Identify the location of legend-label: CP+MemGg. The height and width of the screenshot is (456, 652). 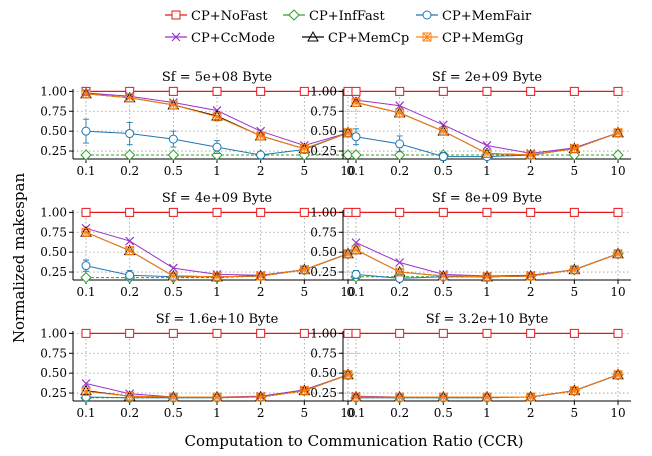
(483, 38).